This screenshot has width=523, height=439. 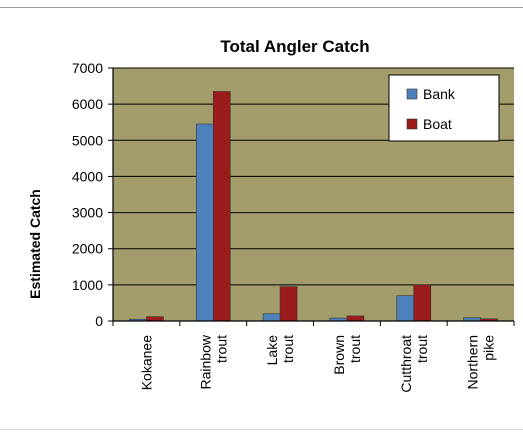 I want to click on y-tick-label: 3000, so click(x=87, y=213).